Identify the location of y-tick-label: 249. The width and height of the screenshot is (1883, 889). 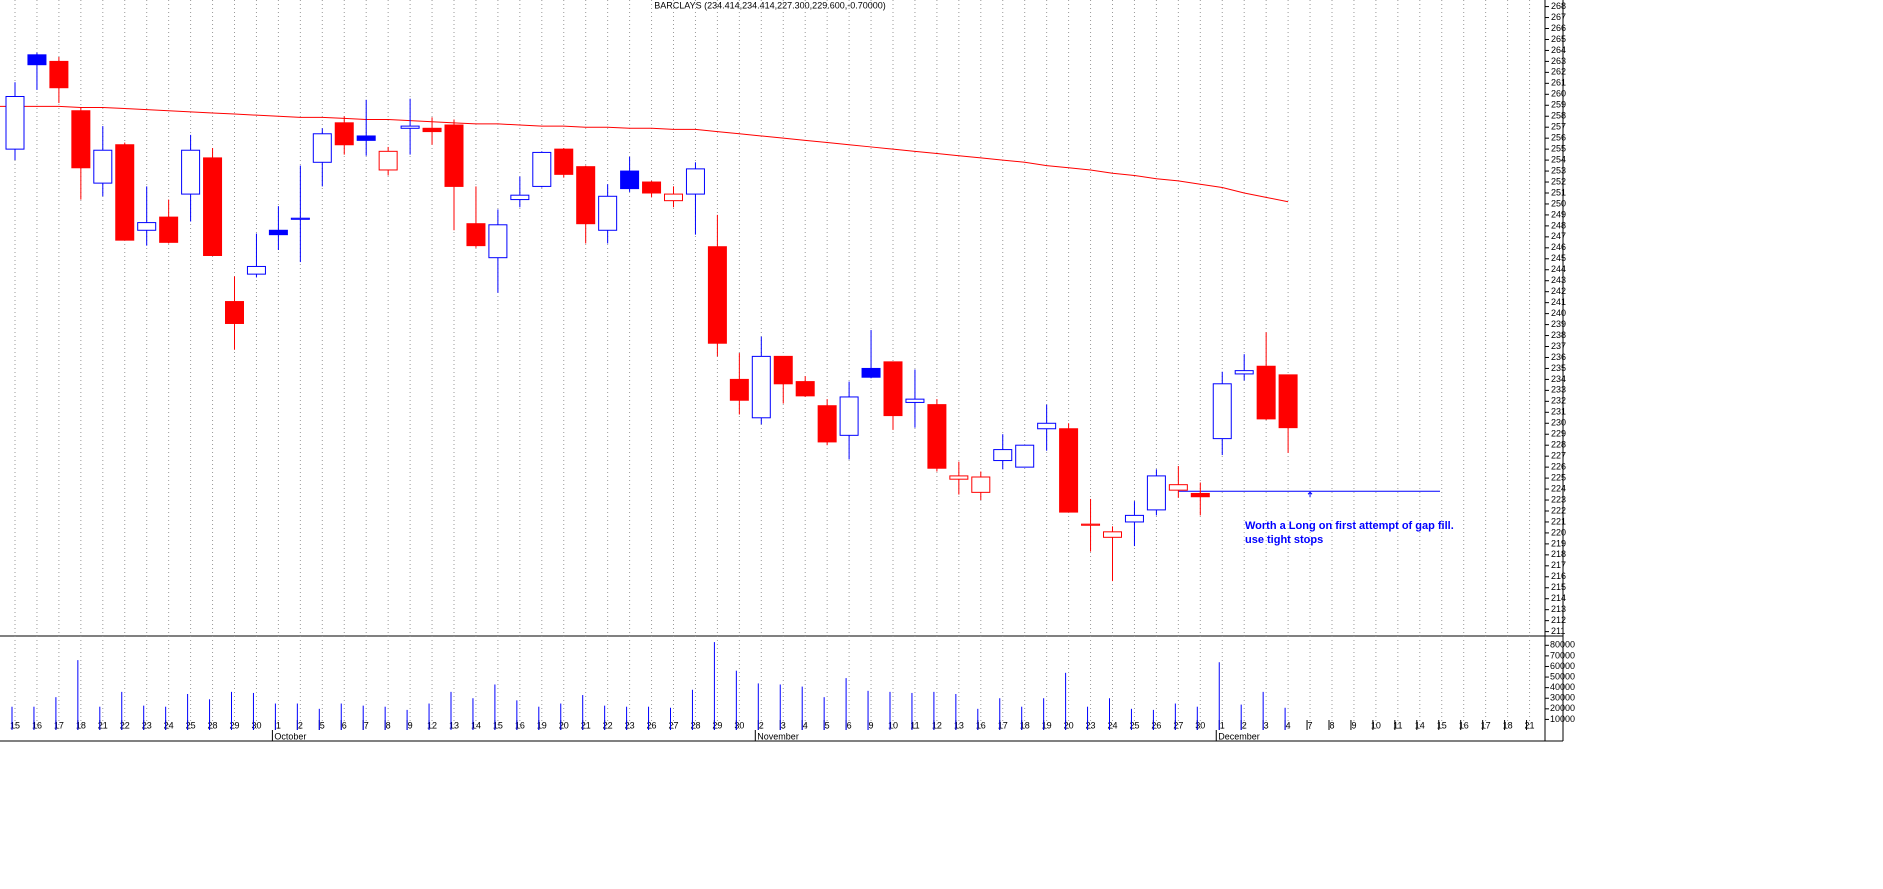
(1558, 214).